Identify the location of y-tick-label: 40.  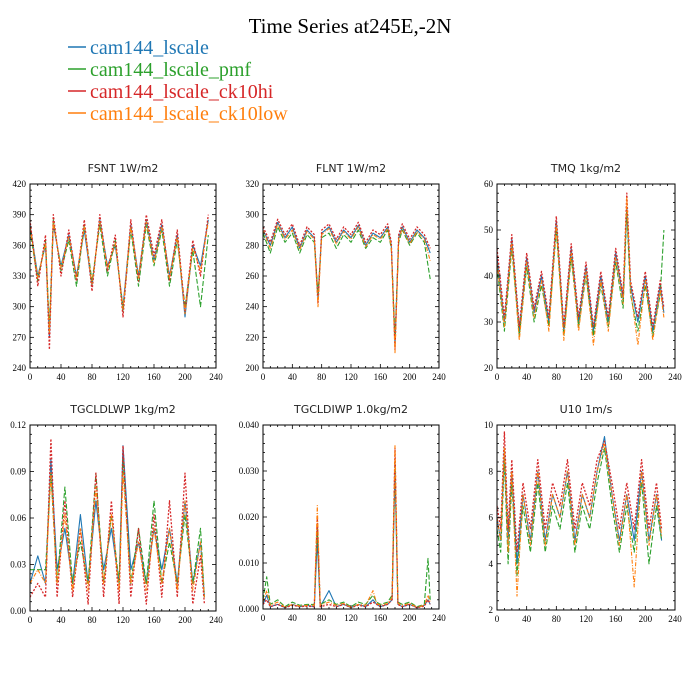
(489, 276).